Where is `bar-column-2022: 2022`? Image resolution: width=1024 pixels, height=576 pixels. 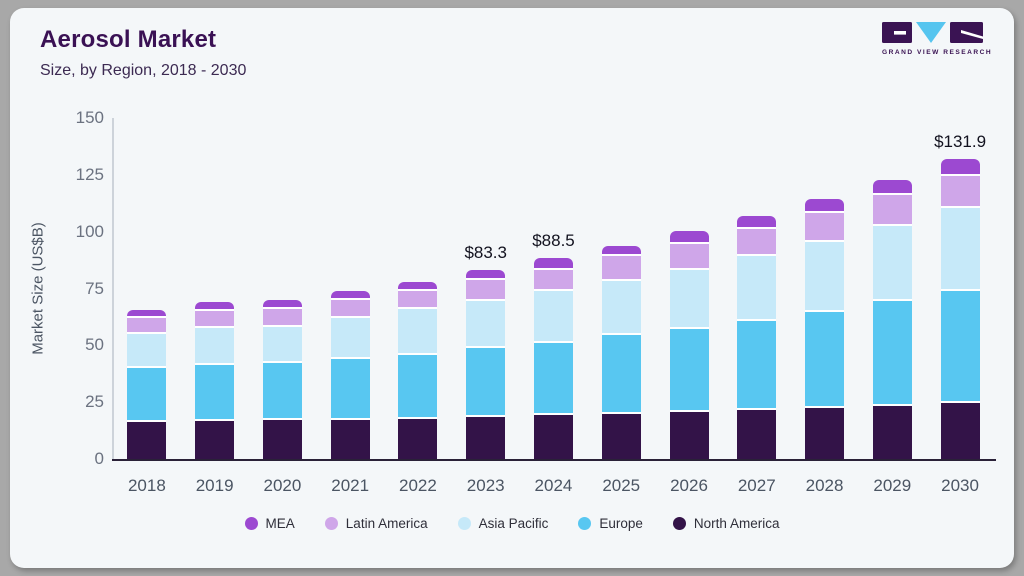 bar-column-2022: 2022 is located at coordinates (418, 306).